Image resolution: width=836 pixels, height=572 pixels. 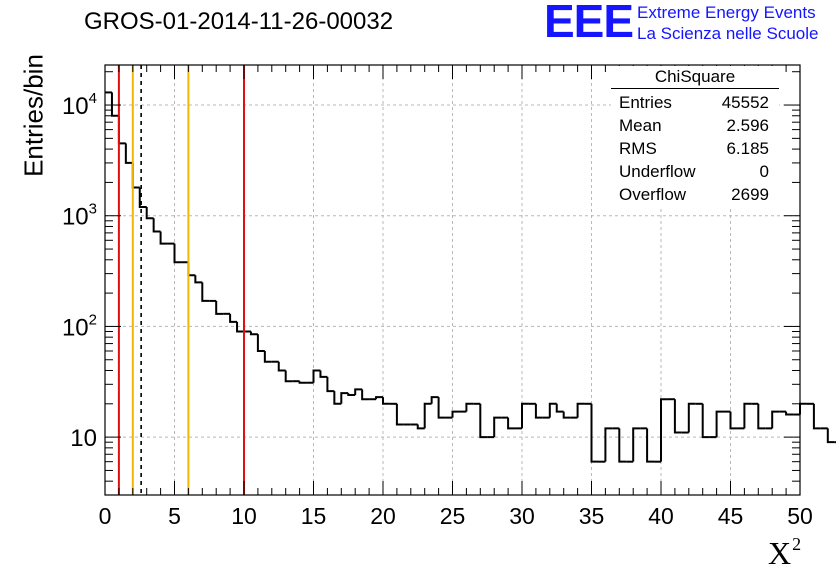 What do you see at coordinates (745, 102) in the screenshot?
I see `stats-value: 45552` at bounding box center [745, 102].